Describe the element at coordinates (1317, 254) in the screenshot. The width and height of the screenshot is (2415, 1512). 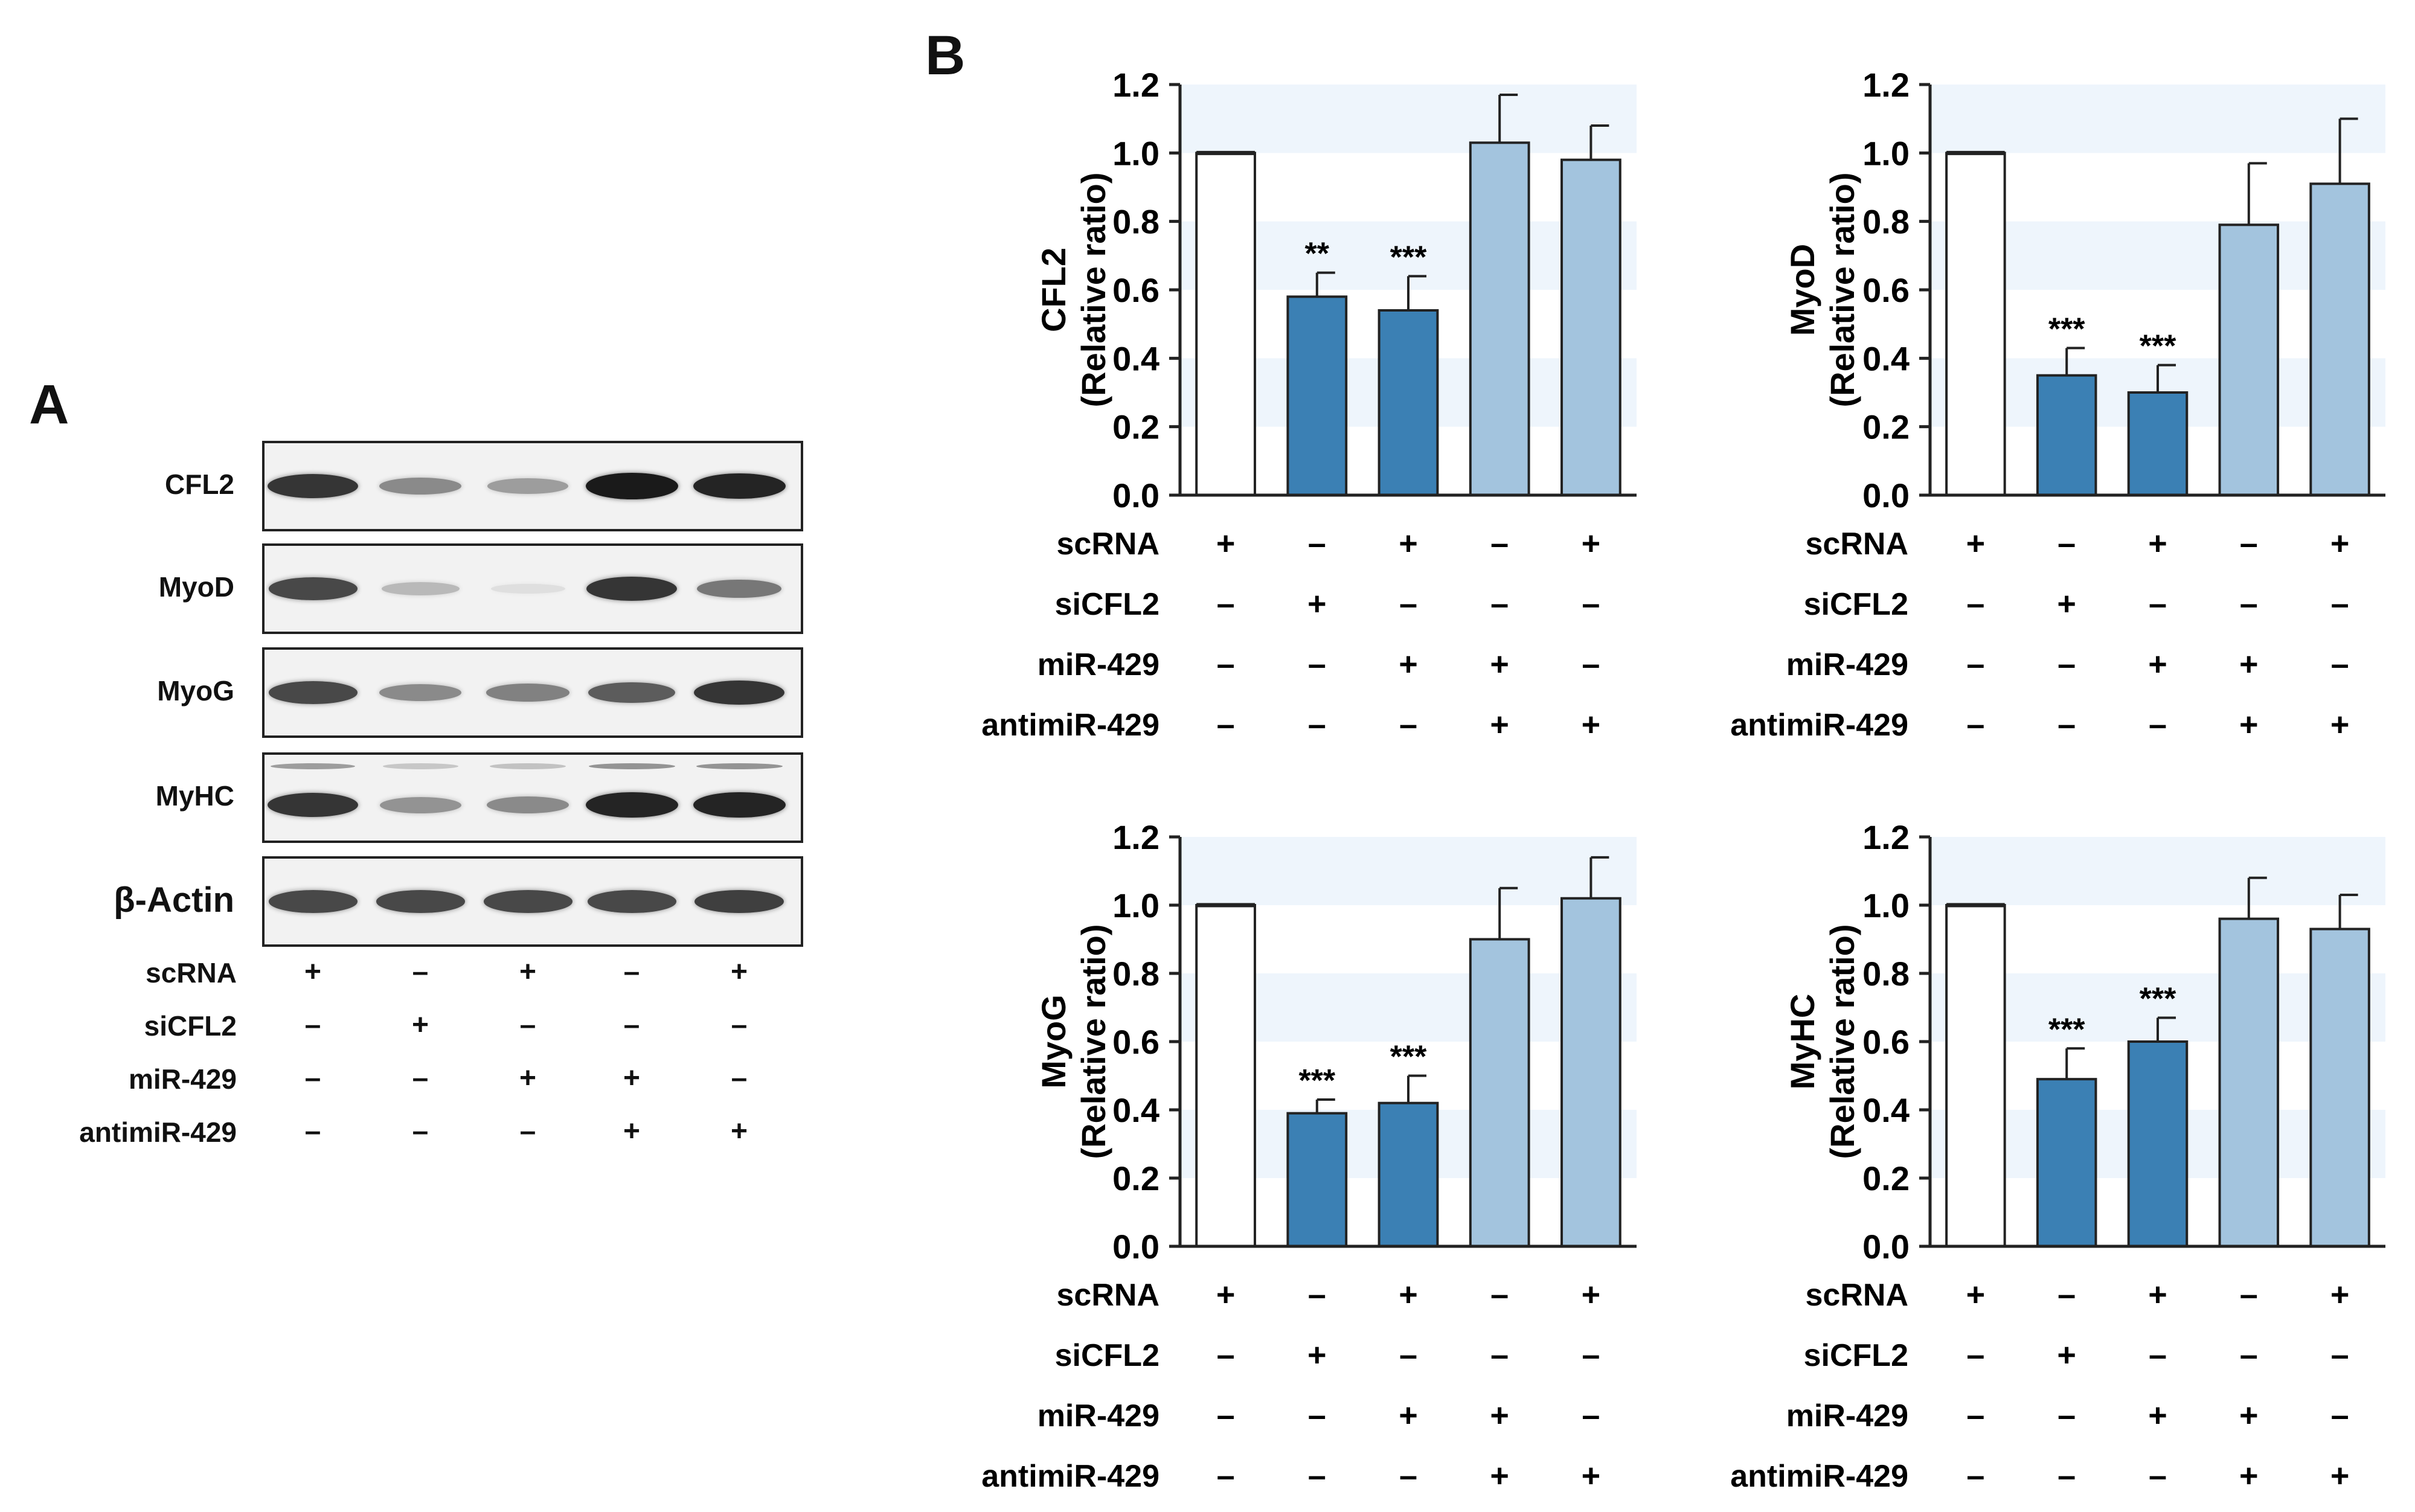
I see `significance-label: **` at that location.